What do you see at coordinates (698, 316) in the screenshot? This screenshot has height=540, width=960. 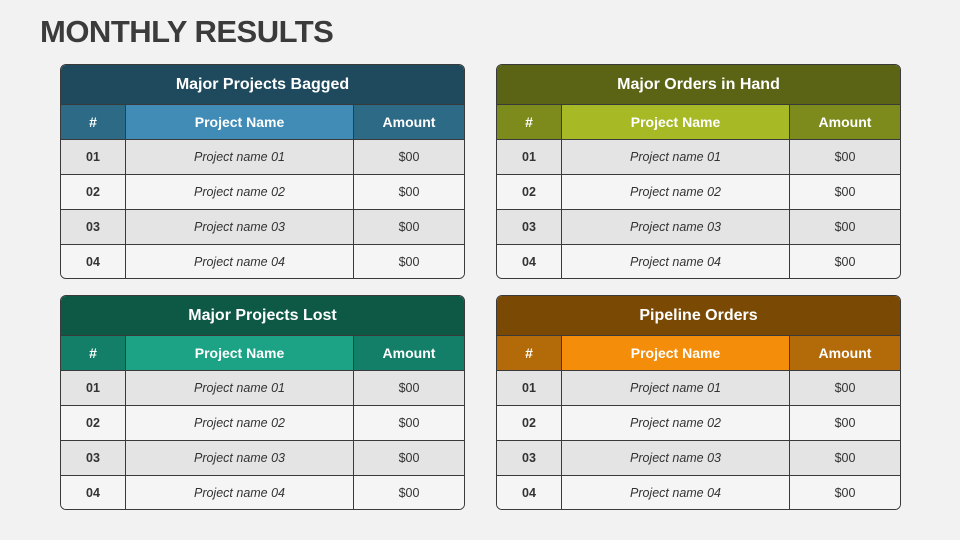 I see `table-title: Pipeline Orders` at bounding box center [698, 316].